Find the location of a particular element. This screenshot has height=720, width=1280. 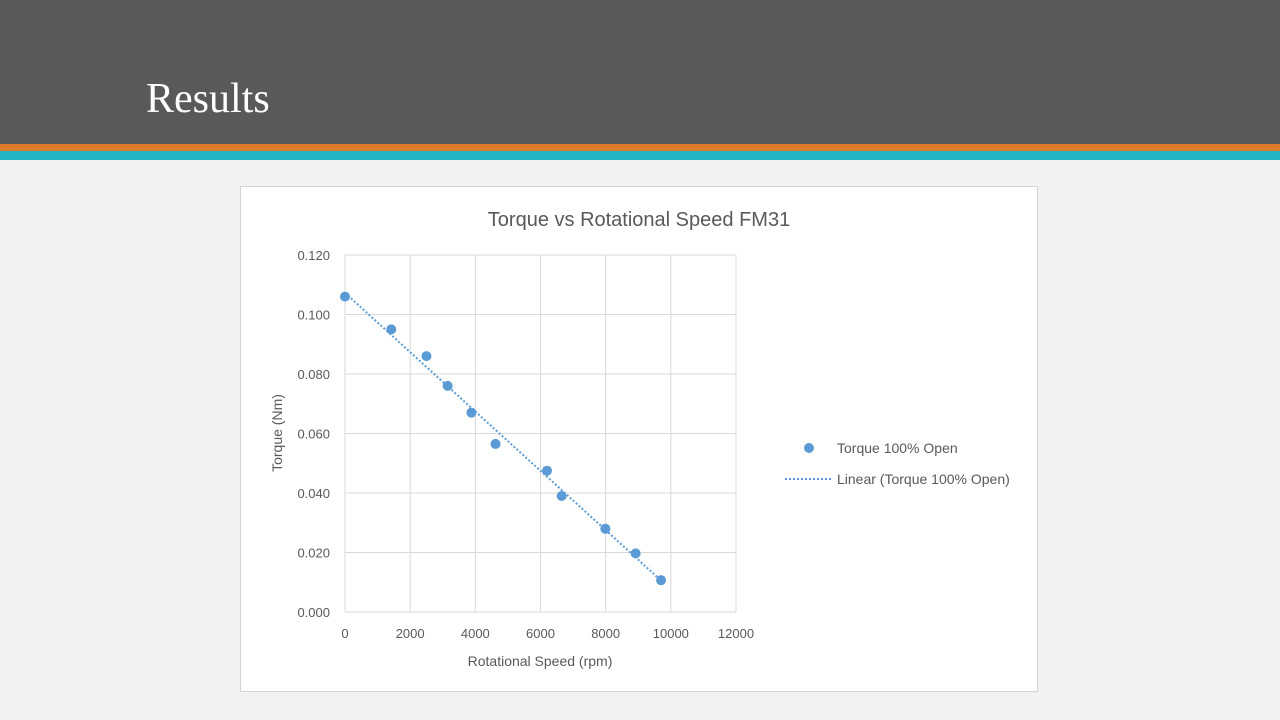

trendline is located at coordinates (503, 437).